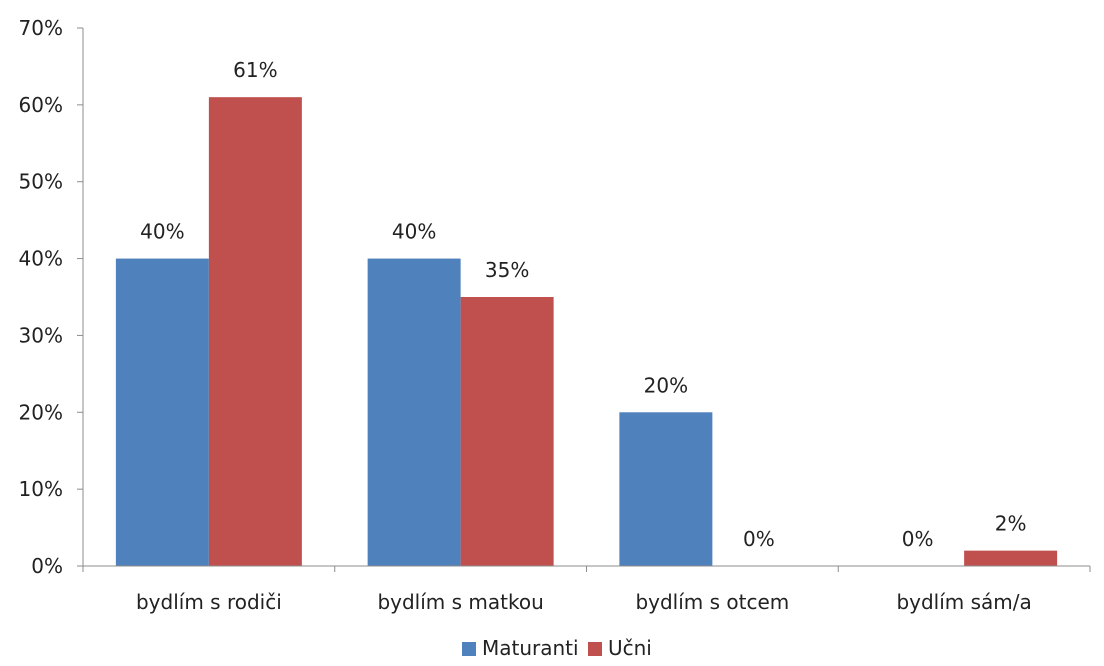 This screenshot has height=666, width=1104. Describe the element at coordinates (41, 335) in the screenshot. I see `y-tick-label: 30%` at that location.